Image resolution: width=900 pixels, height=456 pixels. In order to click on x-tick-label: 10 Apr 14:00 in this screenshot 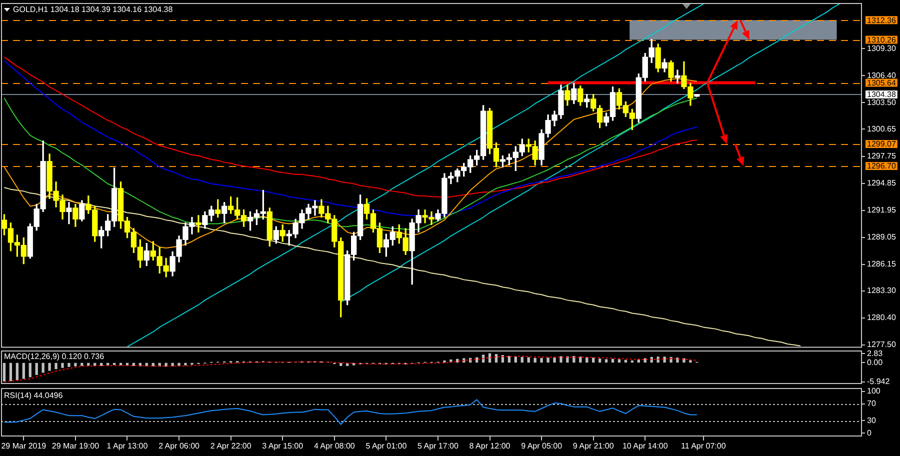, I will do `click(645, 446)`.